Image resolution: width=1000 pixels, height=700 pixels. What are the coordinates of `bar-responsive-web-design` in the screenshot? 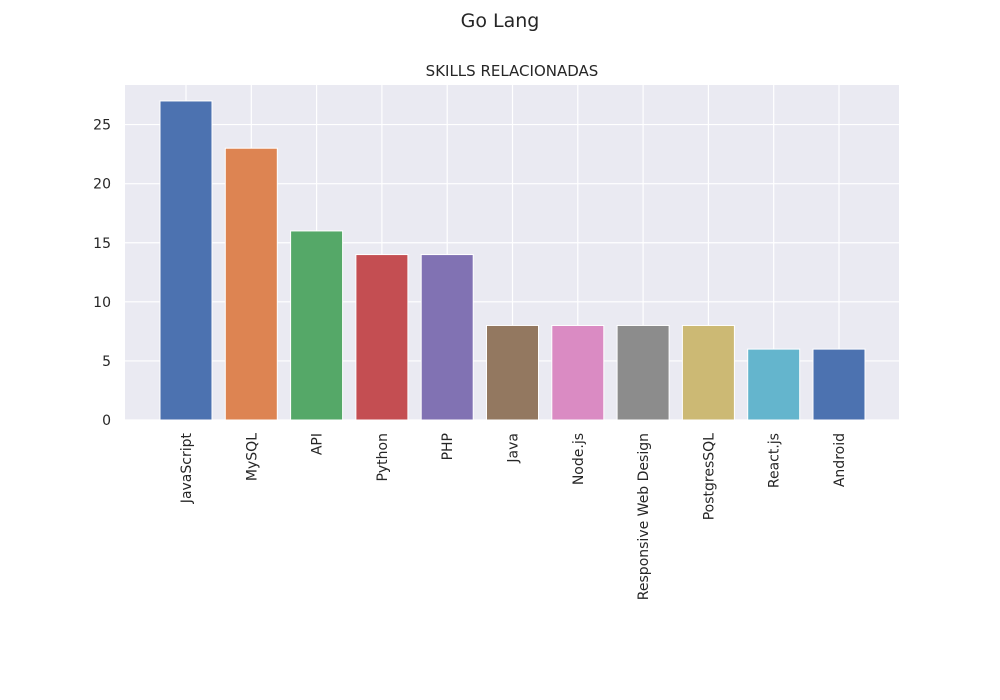 It's located at (643, 372).